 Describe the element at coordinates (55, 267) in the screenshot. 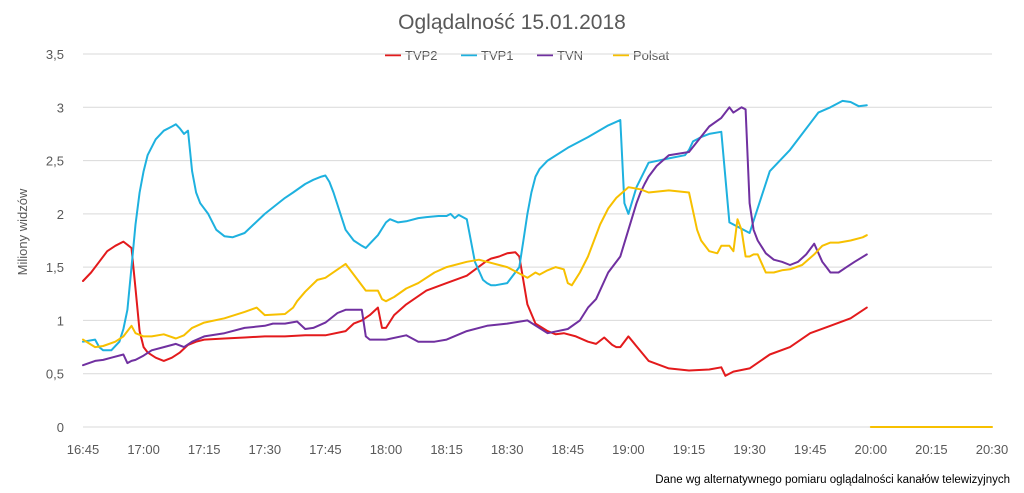

I see `y-tick-label: 1,5` at that location.